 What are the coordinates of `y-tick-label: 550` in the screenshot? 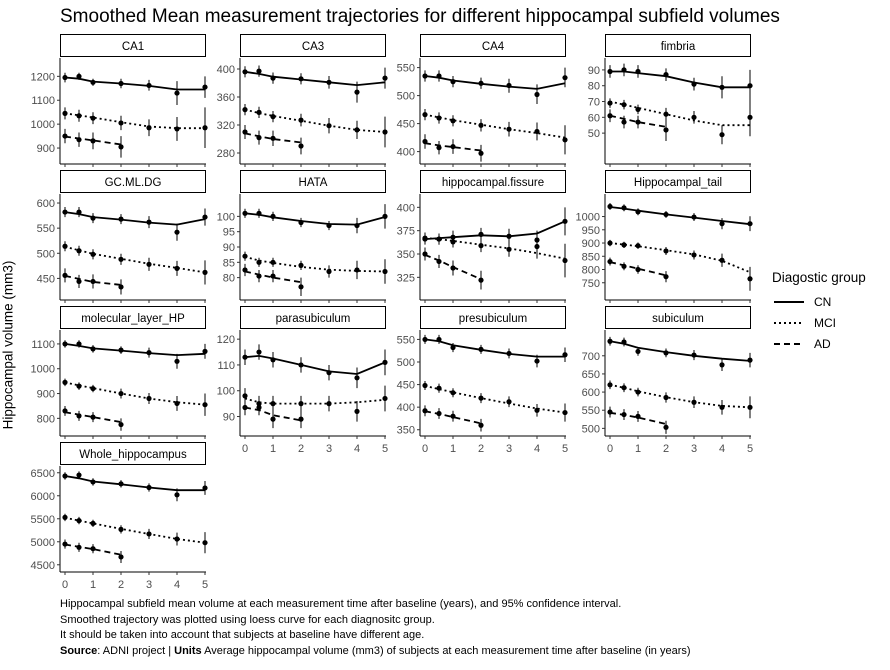 It's located at (591, 411).